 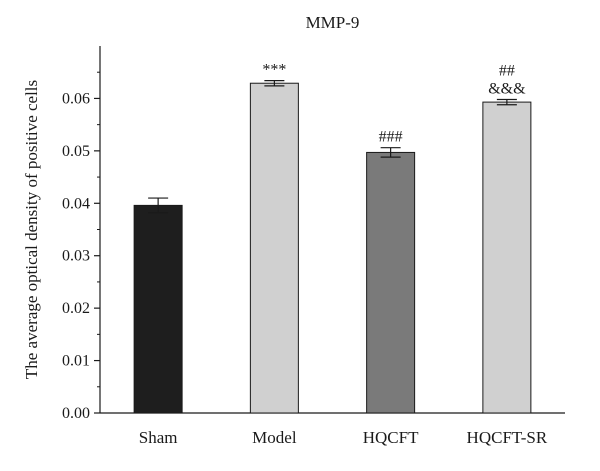 What do you see at coordinates (394, 104) in the screenshot?
I see `significance-annotations: *** ### &&&##` at bounding box center [394, 104].